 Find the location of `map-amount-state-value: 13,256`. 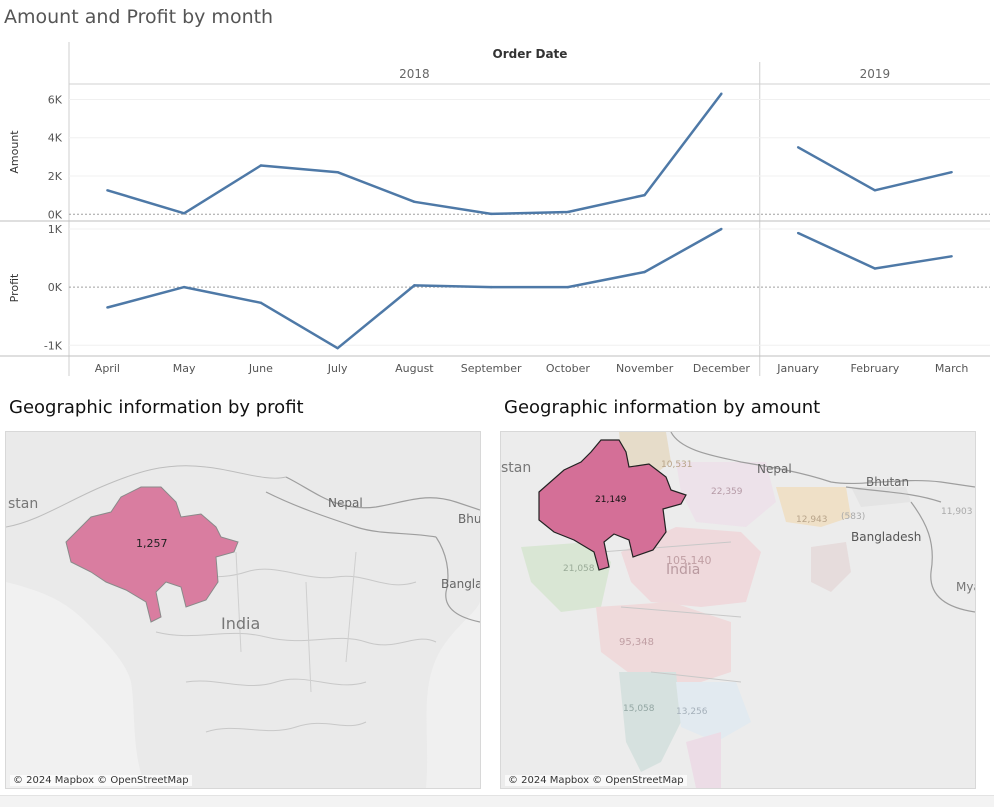

map-amount-state-value: 13,256 is located at coordinates (692, 712).